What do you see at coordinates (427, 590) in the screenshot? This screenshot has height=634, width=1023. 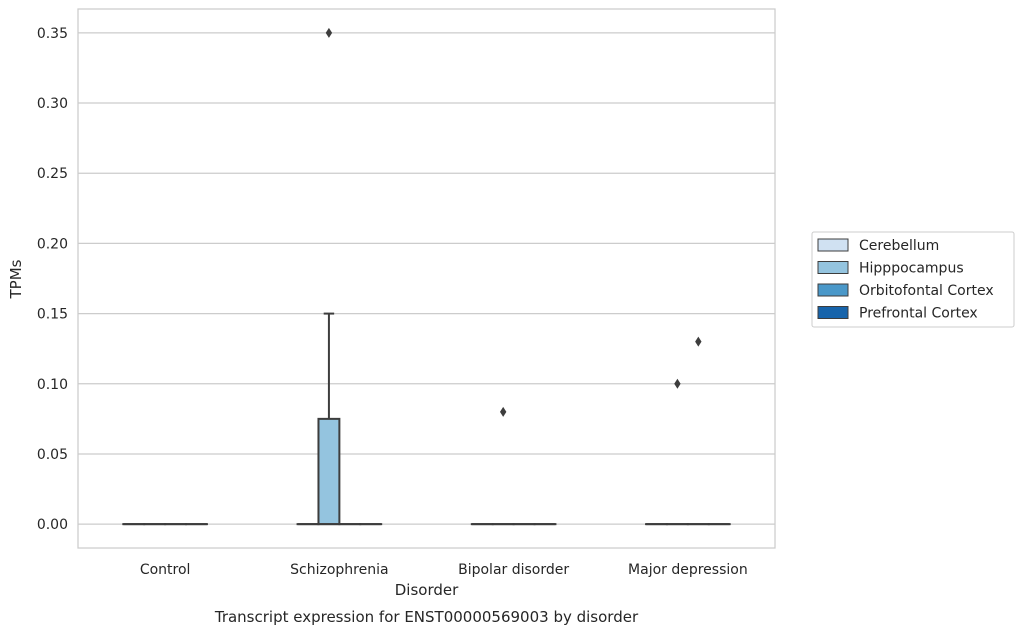 I see `x-axis-title: Disorder` at bounding box center [427, 590].